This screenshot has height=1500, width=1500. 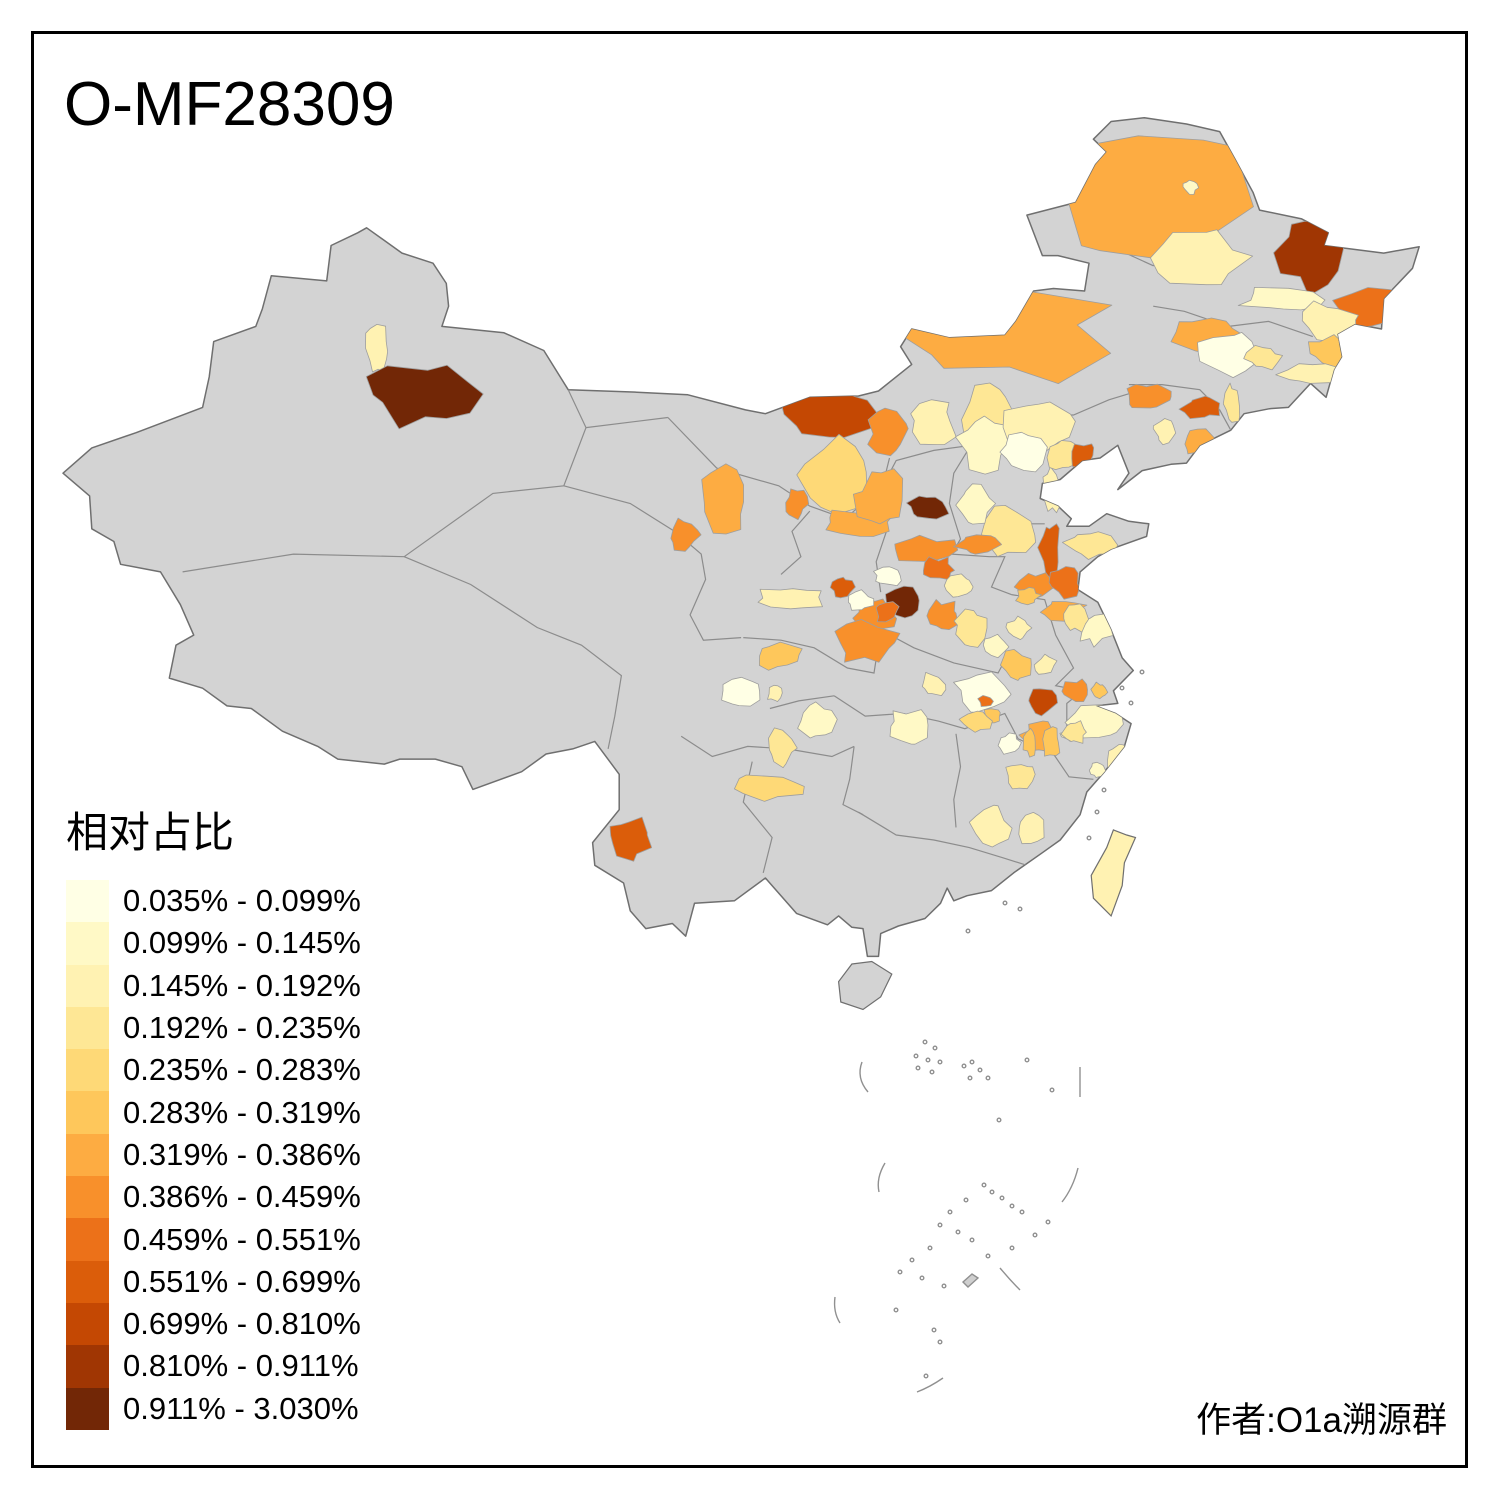 I want to click on legend-row: 0.283% - 0.319%, so click(x=213, y=1112).